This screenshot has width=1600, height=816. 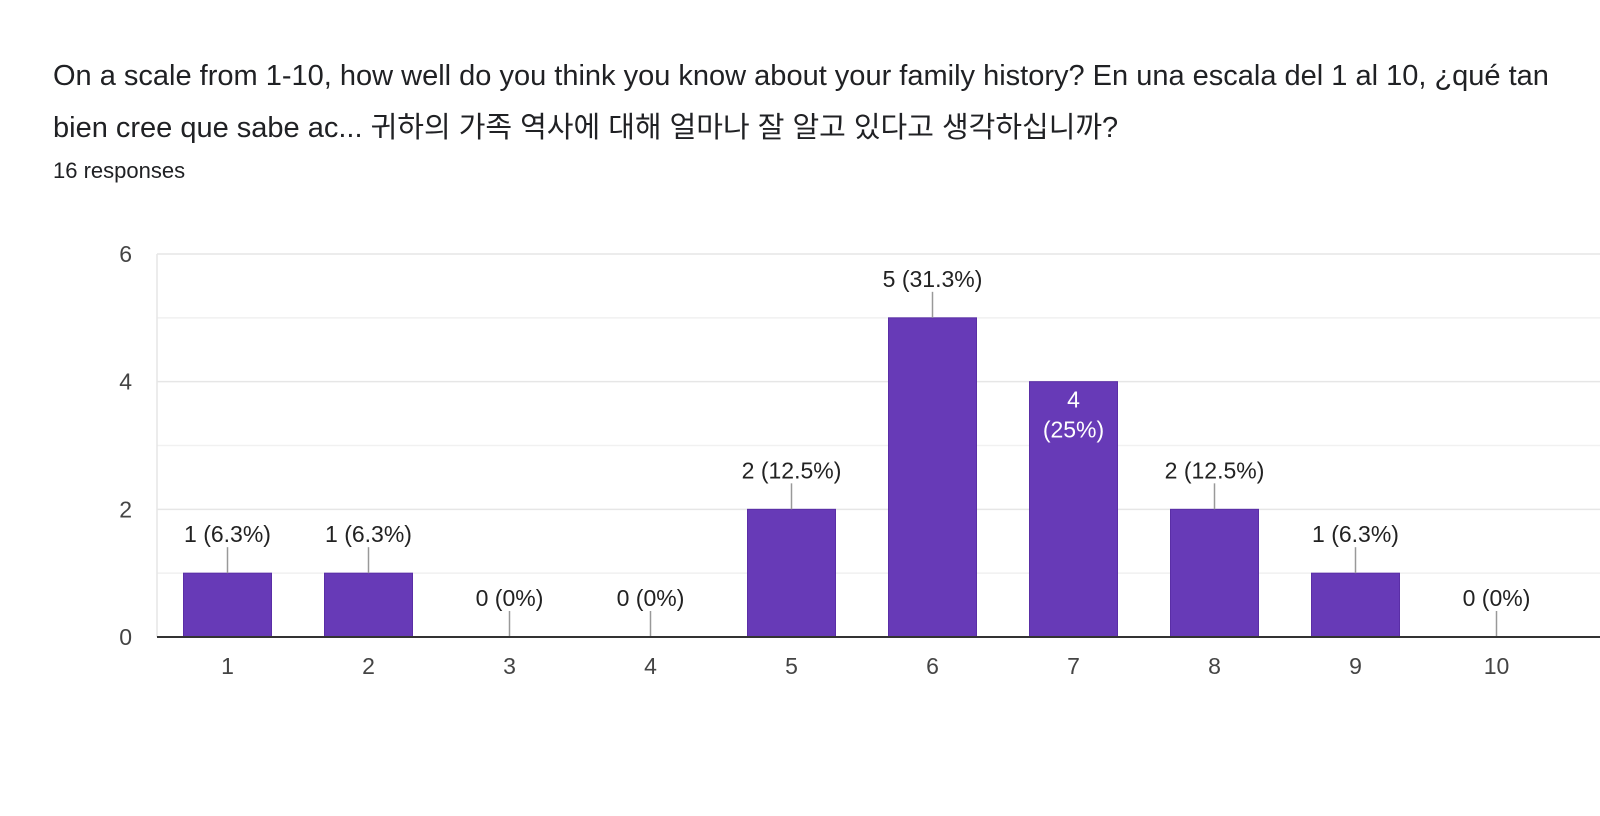 I want to click on x-tick-label: 2, so click(x=368, y=666).